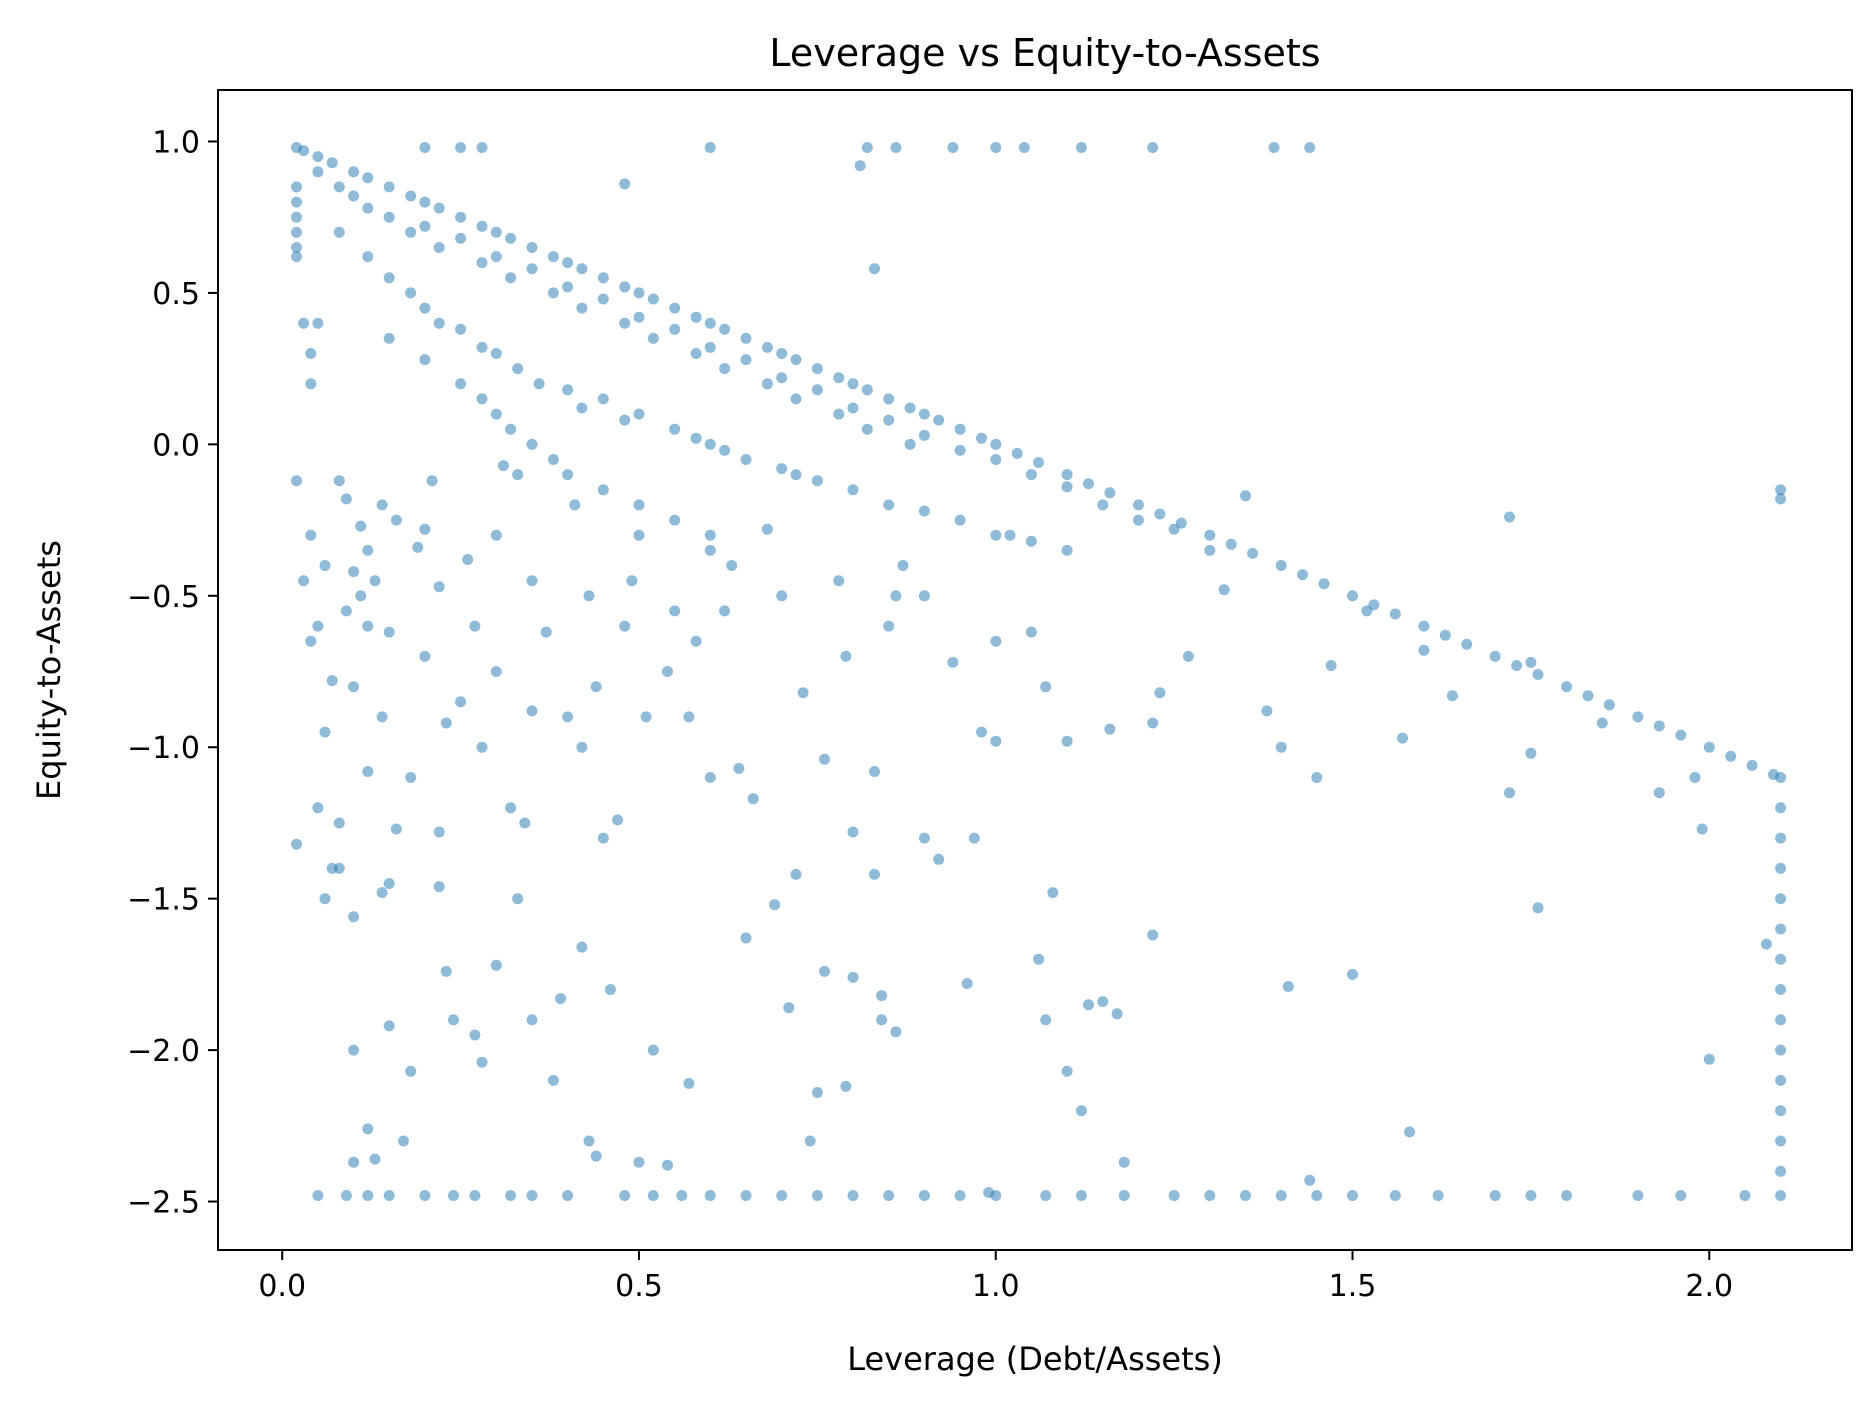 This screenshot has width=1874, height=1408. Describe the element at coordinates (176, 294) in the screenshot. I see `y-tick-label: 0.5` at that location.